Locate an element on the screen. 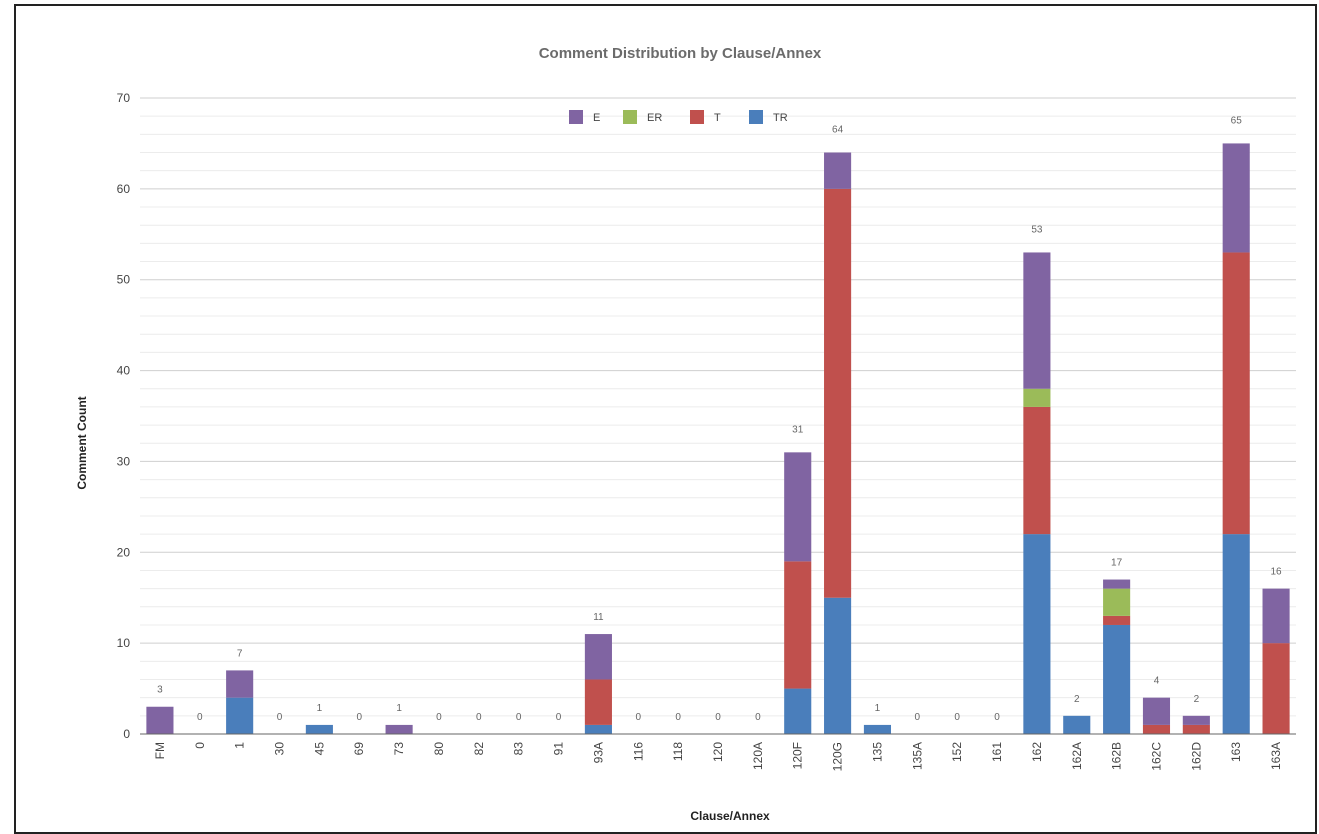 This screenshot has height=834, width=1319. bar-total-label: 17 is located at coordinates (1117, 563).